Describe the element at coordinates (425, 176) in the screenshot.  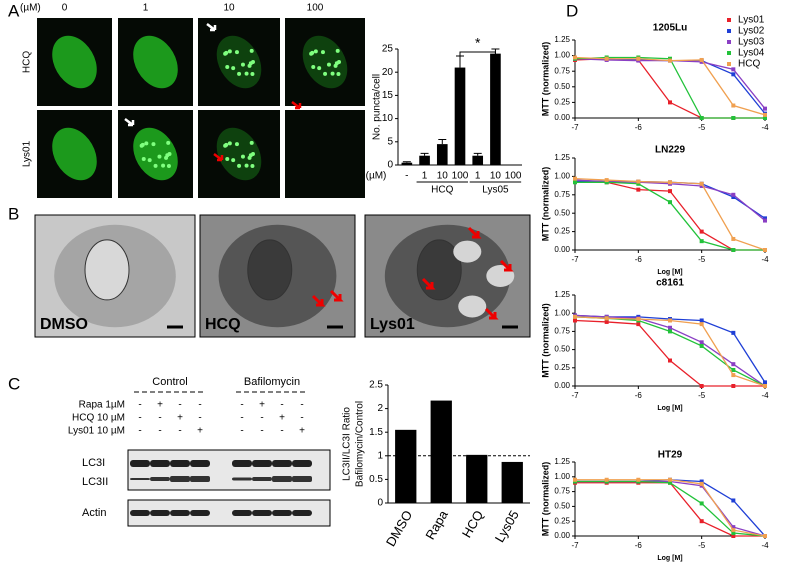
I see `x-tick-label: 1` at that location.